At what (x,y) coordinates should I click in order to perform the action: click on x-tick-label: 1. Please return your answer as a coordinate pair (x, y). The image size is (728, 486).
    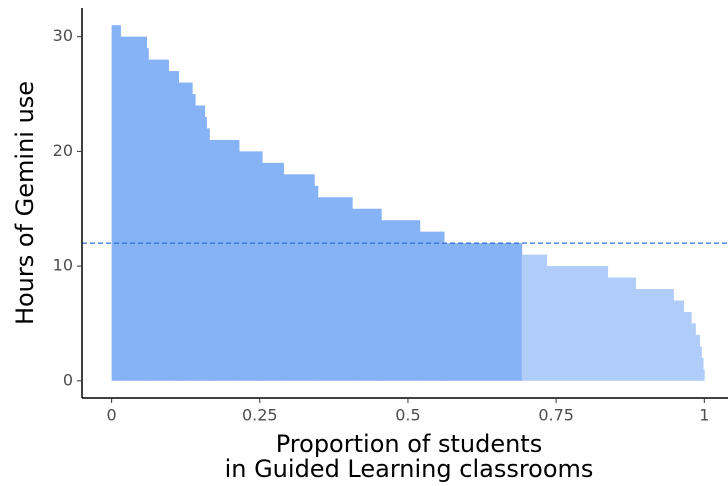
    Looking at the image, I should click on (704, 415).